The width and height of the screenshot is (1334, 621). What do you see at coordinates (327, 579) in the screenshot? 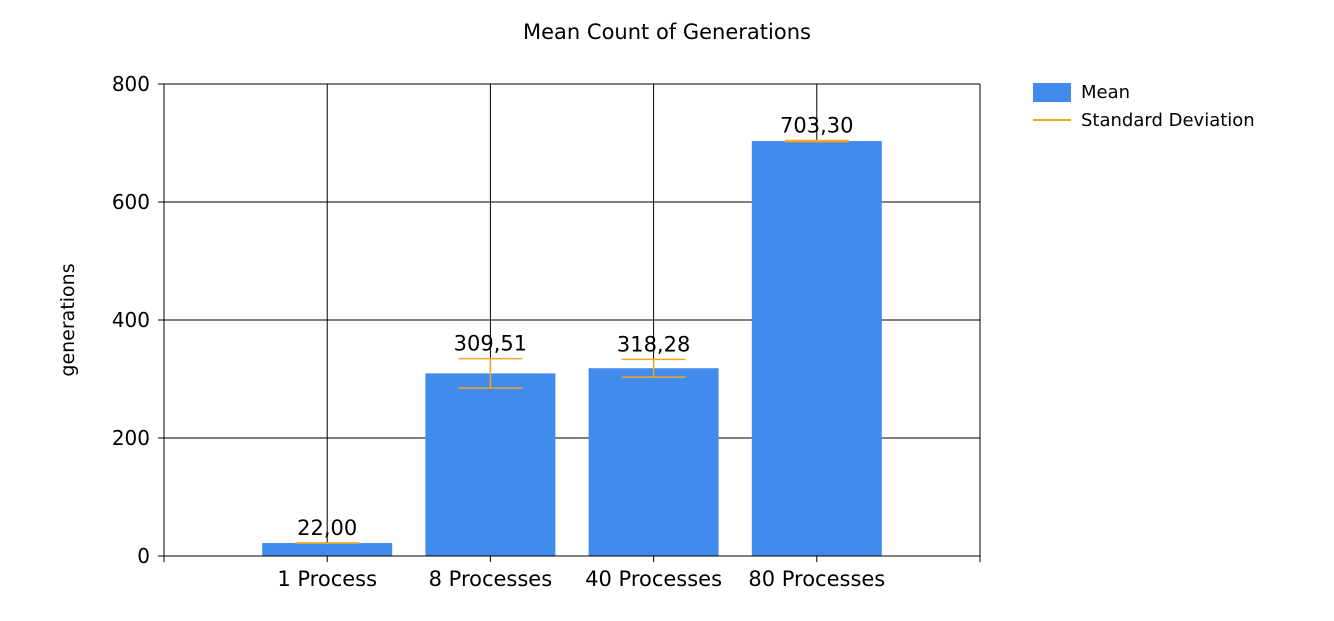
I see `x-tick-label-0: 1 Process` at bounding box center [327, 579].